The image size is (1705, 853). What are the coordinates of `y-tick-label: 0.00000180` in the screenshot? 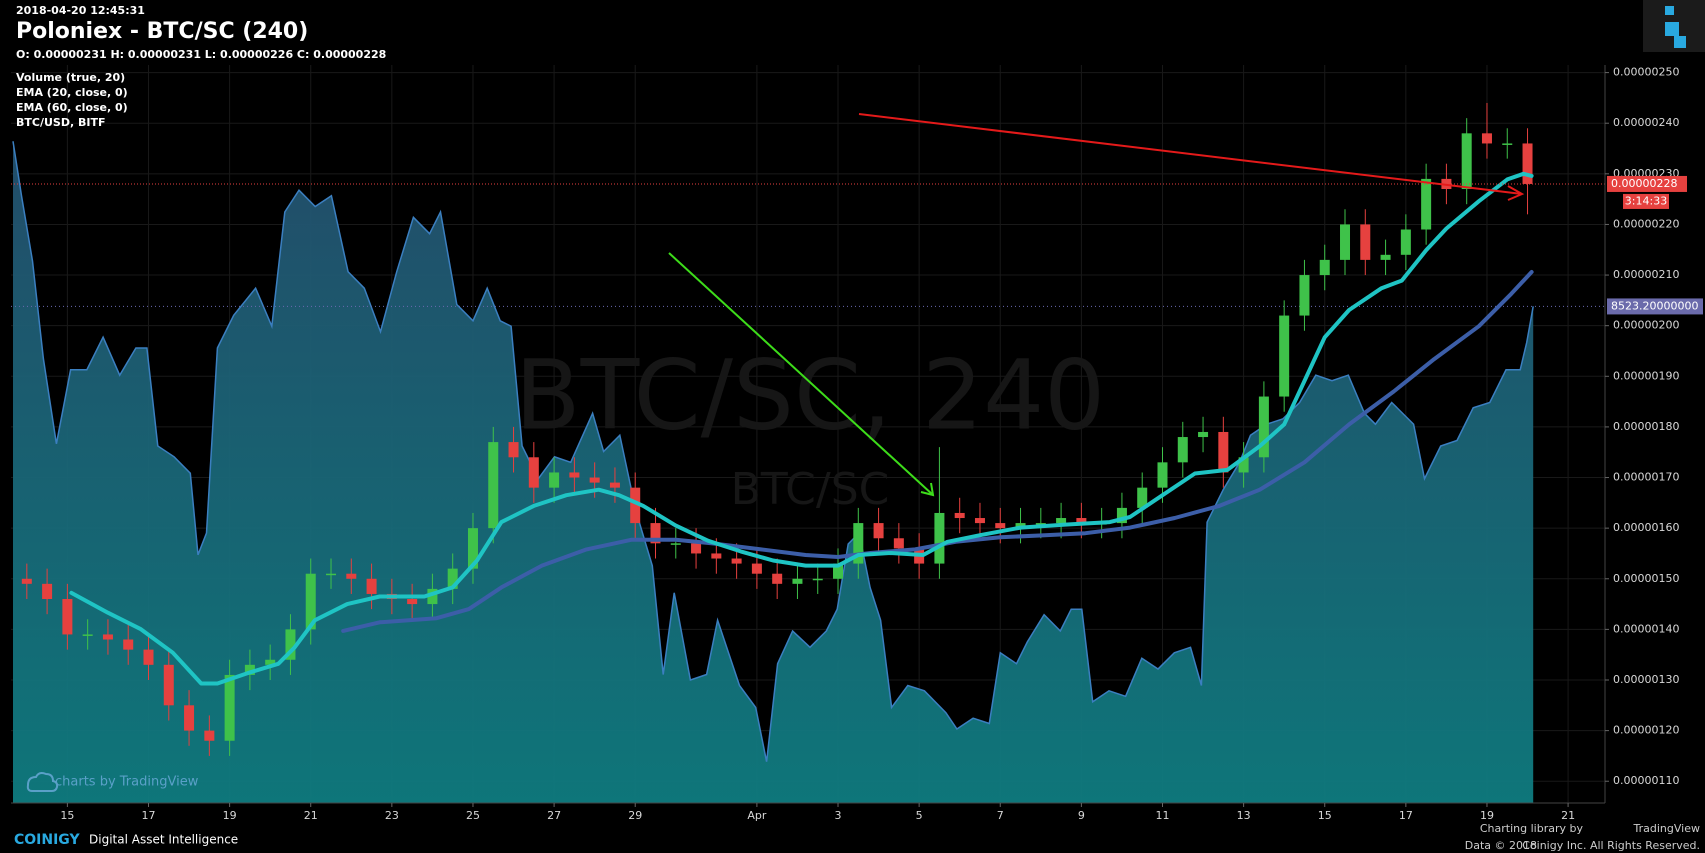 It's located at (1646, 426).